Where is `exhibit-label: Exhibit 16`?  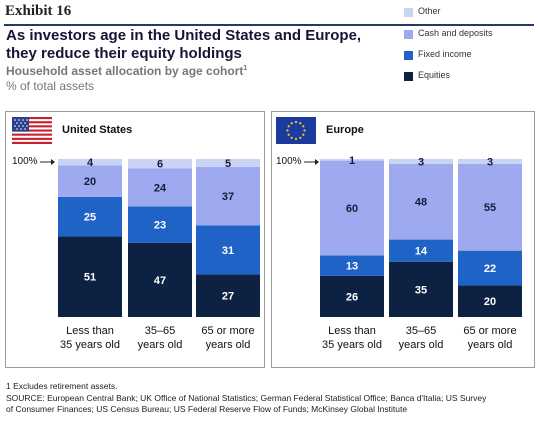
exhibit-label: Exhibit 16 is located at coordinates (38, 11).